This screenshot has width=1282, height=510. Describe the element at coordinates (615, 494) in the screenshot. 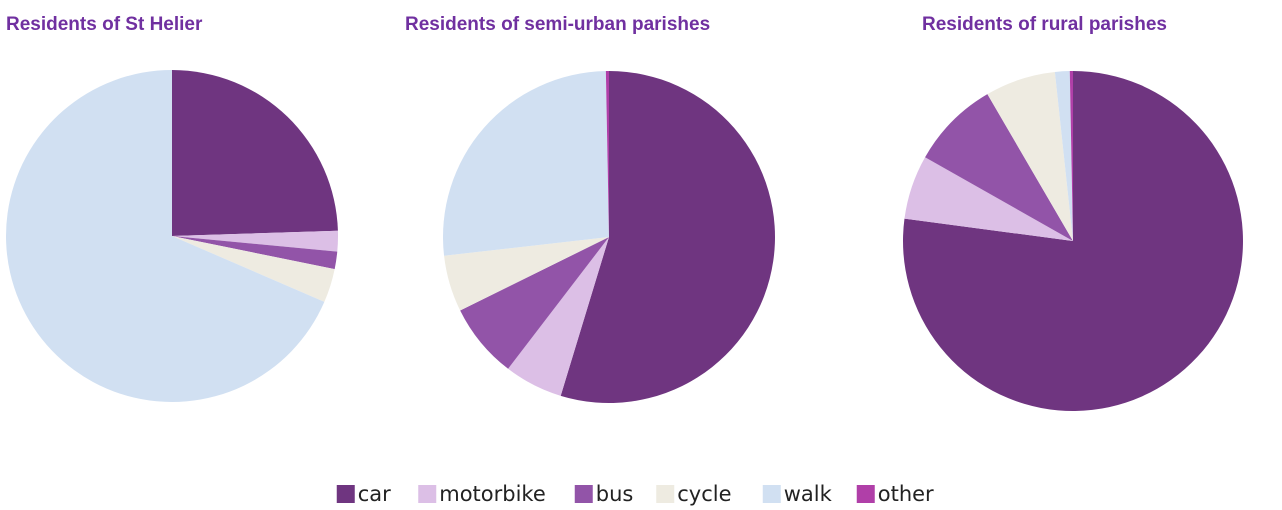

I see `legend-label: bus` at that location.